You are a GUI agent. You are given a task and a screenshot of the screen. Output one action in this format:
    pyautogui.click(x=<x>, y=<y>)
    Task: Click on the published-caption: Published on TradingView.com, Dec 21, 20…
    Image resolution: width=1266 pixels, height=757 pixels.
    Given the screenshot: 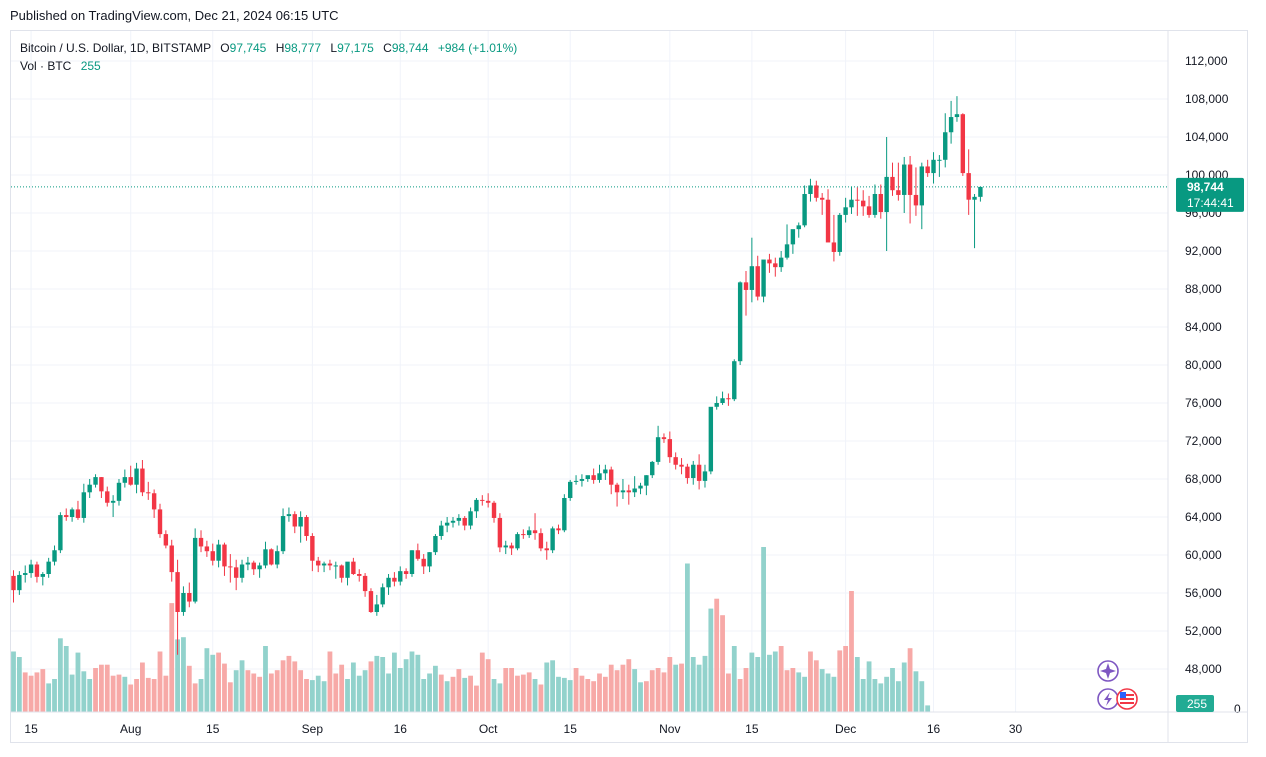 What is the action you would take?
    pyautogui.click(x=174, y=15)
    